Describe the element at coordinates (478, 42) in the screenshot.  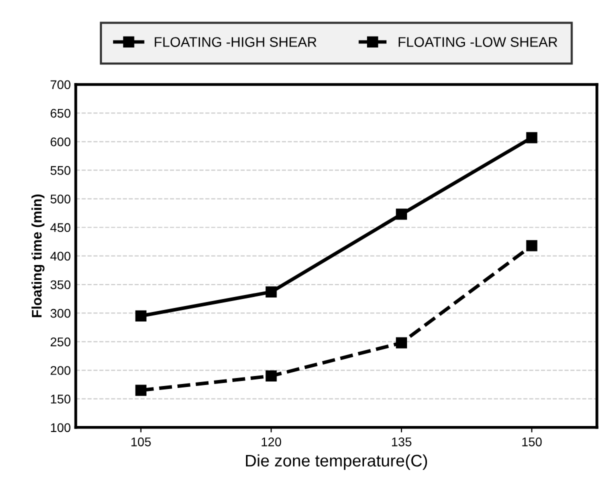
I see `legend-label: FLOATING -LOW SHEAR` at that location.